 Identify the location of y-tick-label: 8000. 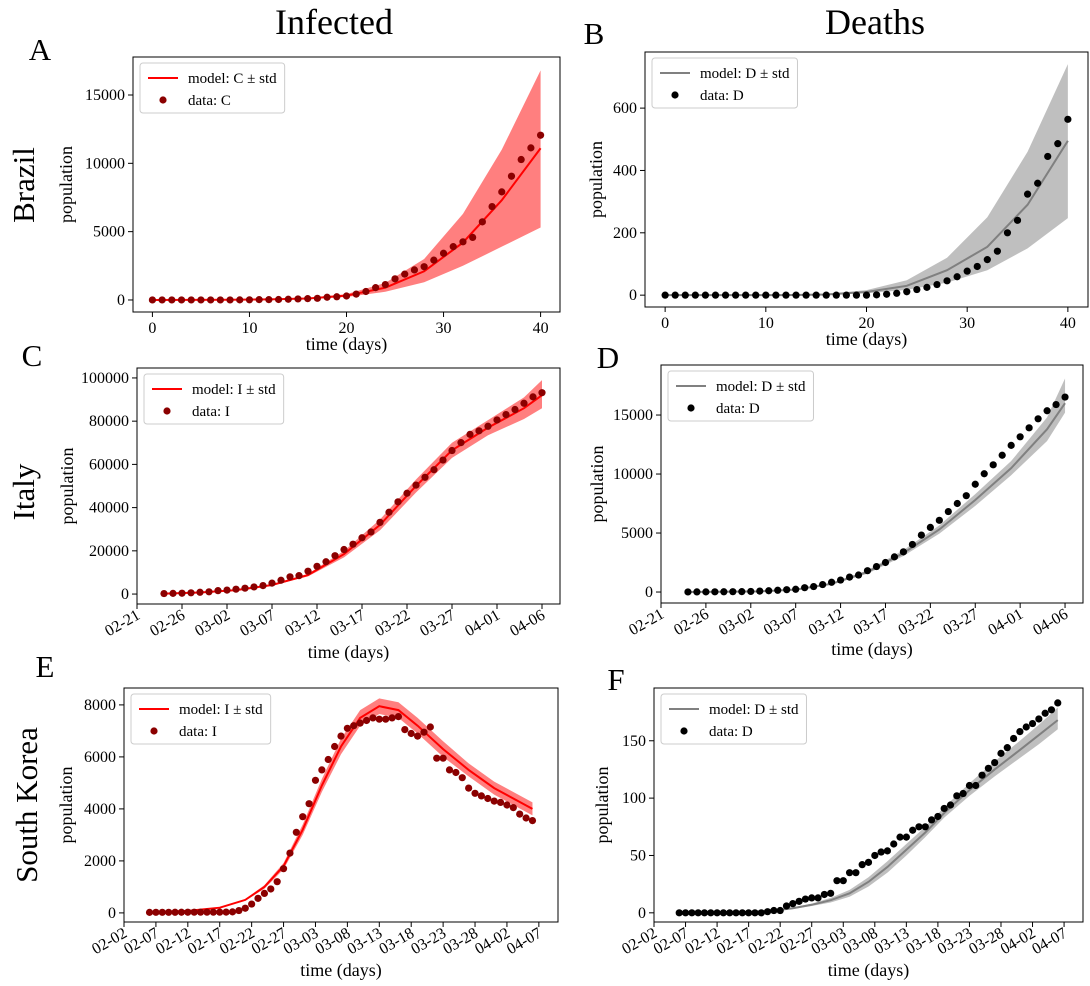
(100, 705).